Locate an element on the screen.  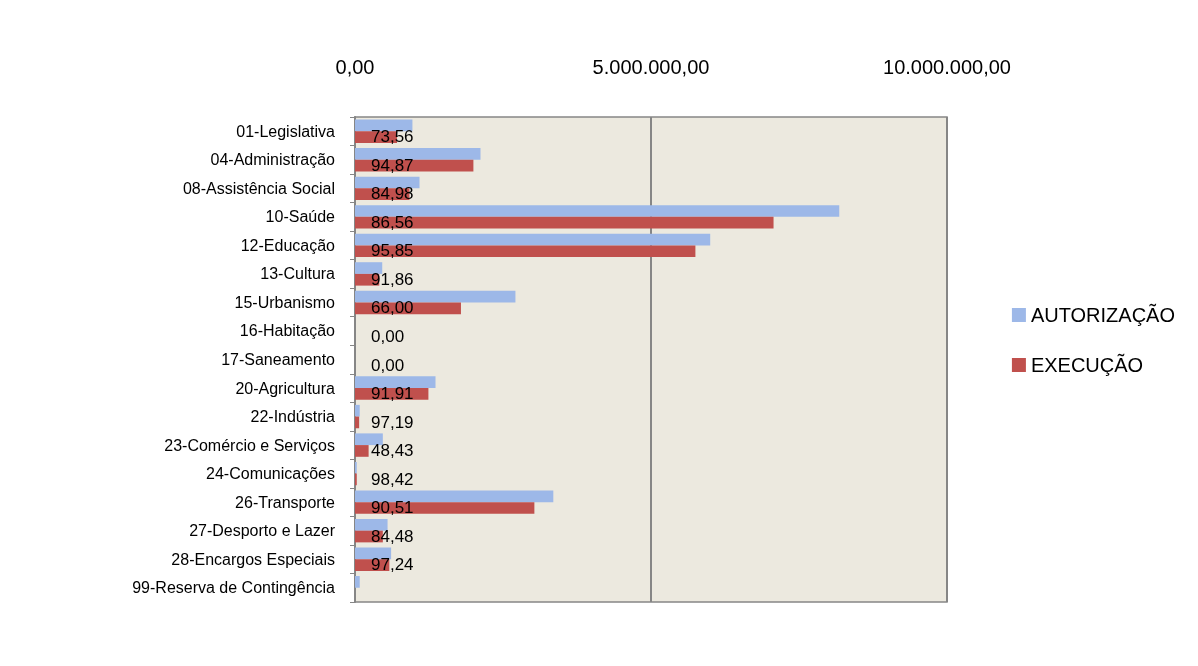
annotation: 86,56 is located at coordinates (392, 222).